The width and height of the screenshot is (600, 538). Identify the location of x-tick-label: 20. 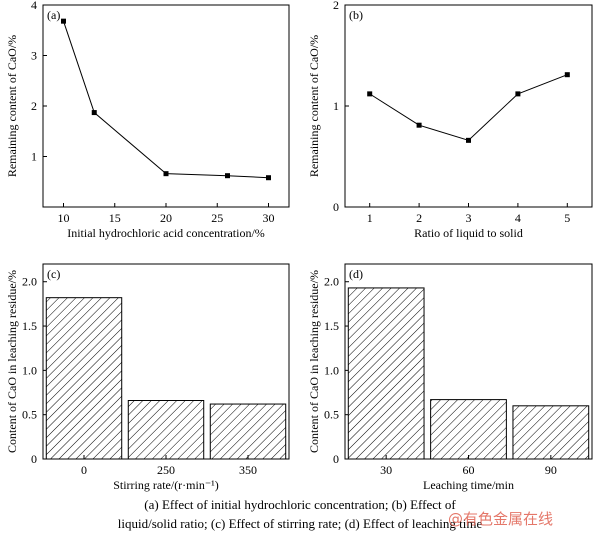
(166, 218).